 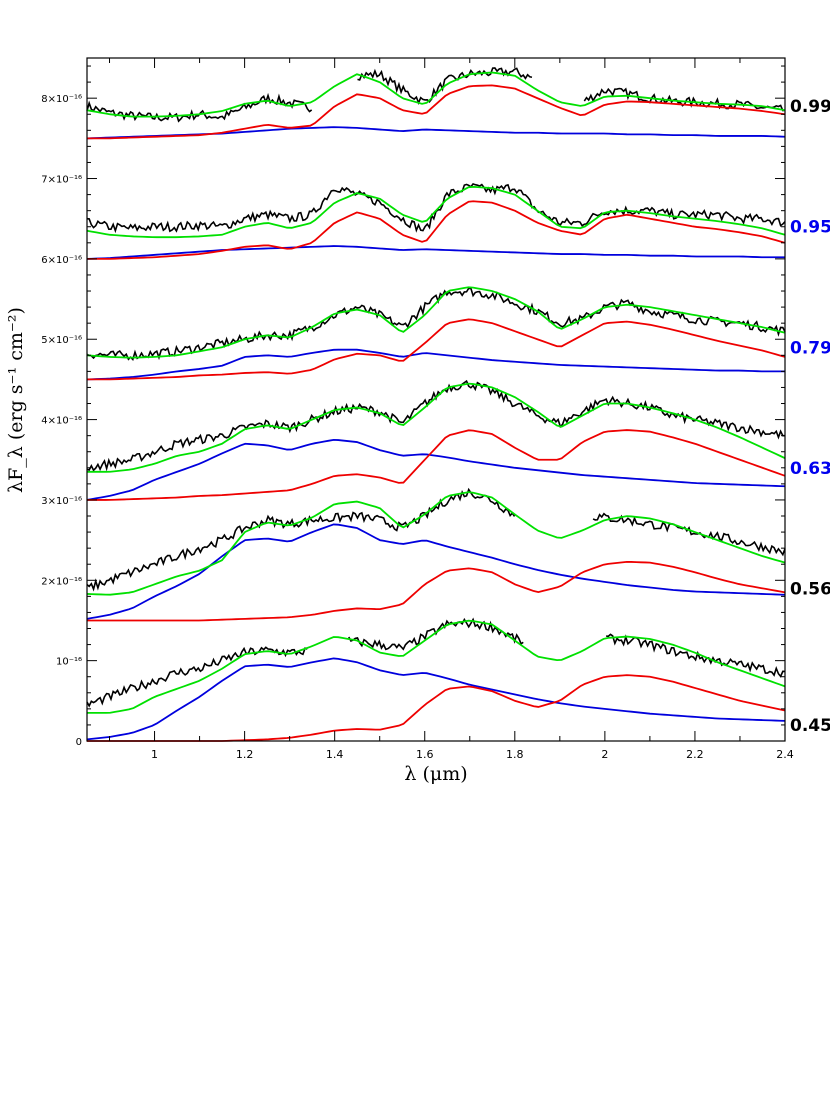 What do you see at coordinates (61, 581) in the screenshot?
I see `y-tick-label: 2×10⁻¹⁶` at bounding box center [61, 581].